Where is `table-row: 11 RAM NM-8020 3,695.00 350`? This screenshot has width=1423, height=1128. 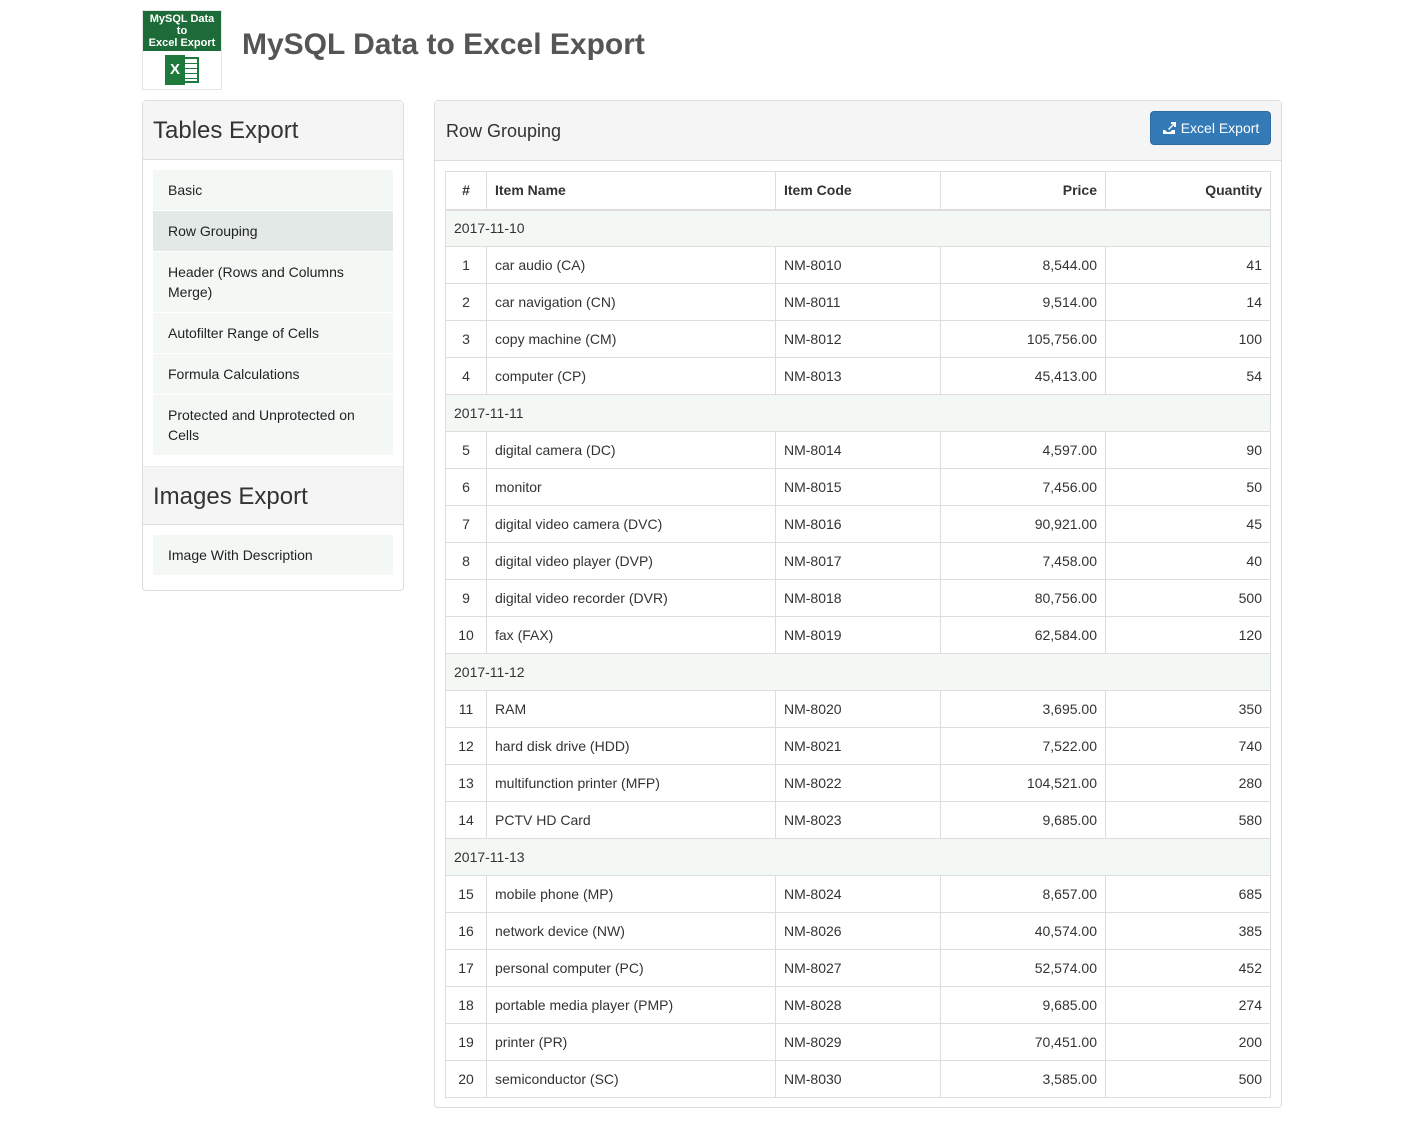
table-row: 11 RAM NM-8020 3,695.00 350 is located at coordinates (858, 709).